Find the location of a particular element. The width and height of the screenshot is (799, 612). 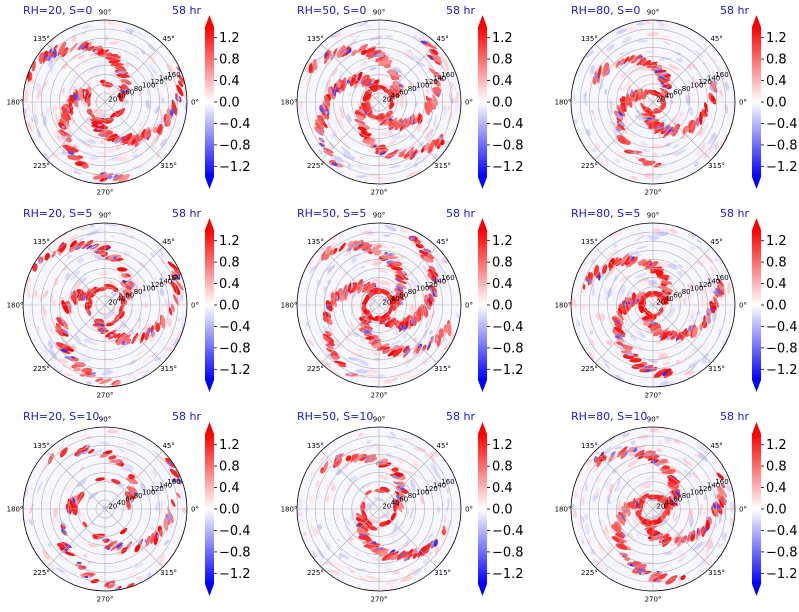

colorbar-extend-max is located at coordinates (209, 21).